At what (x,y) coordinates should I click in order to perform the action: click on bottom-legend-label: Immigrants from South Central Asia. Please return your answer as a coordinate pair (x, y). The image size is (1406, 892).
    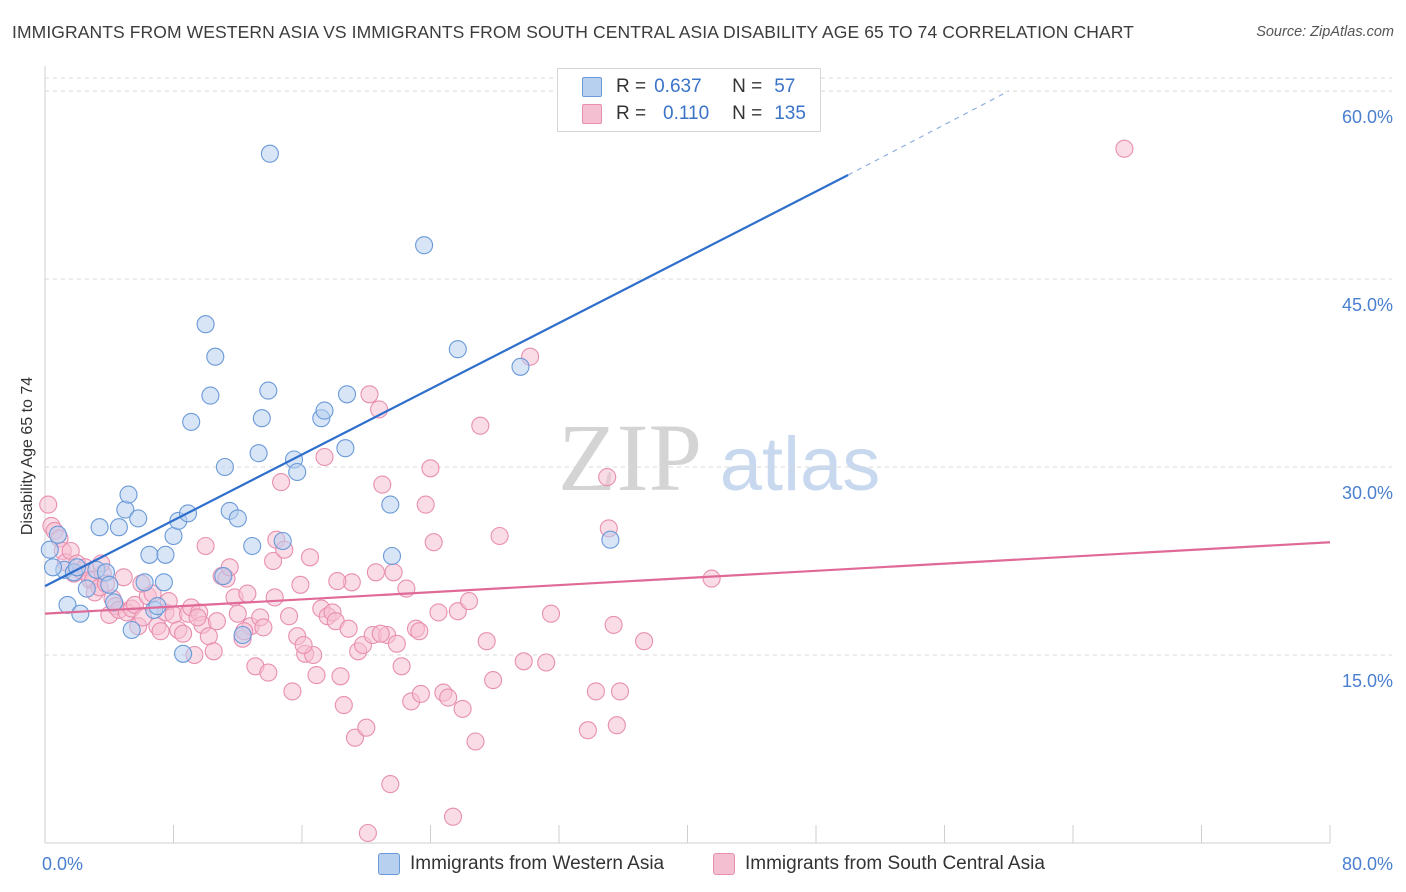
    Looking at the image, I should click on (895, 863).